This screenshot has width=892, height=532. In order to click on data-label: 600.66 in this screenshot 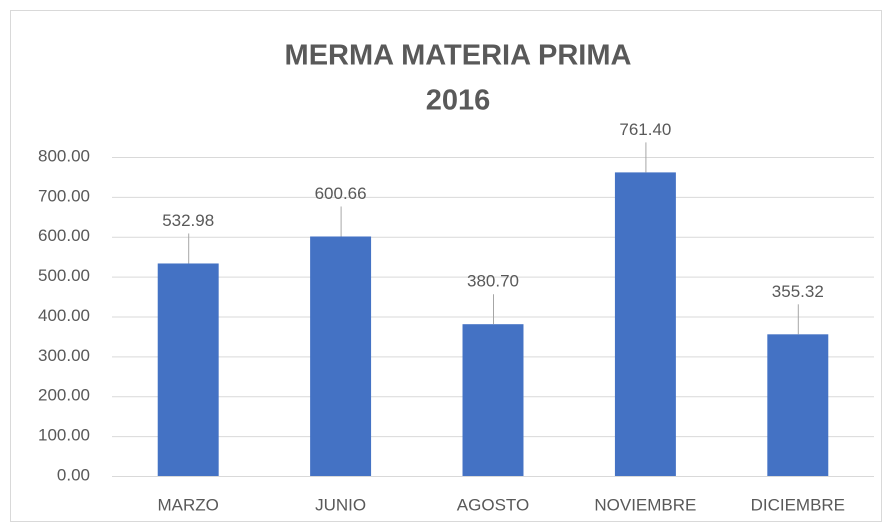, I will do `click(341, 193)`.